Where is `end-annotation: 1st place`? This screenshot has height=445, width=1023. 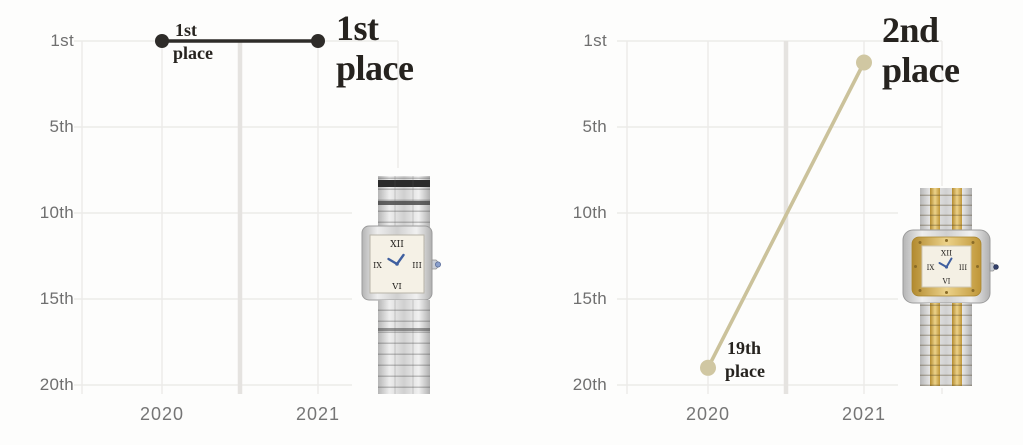
end-annotation: 1st place is located at coordinates (375, 48).